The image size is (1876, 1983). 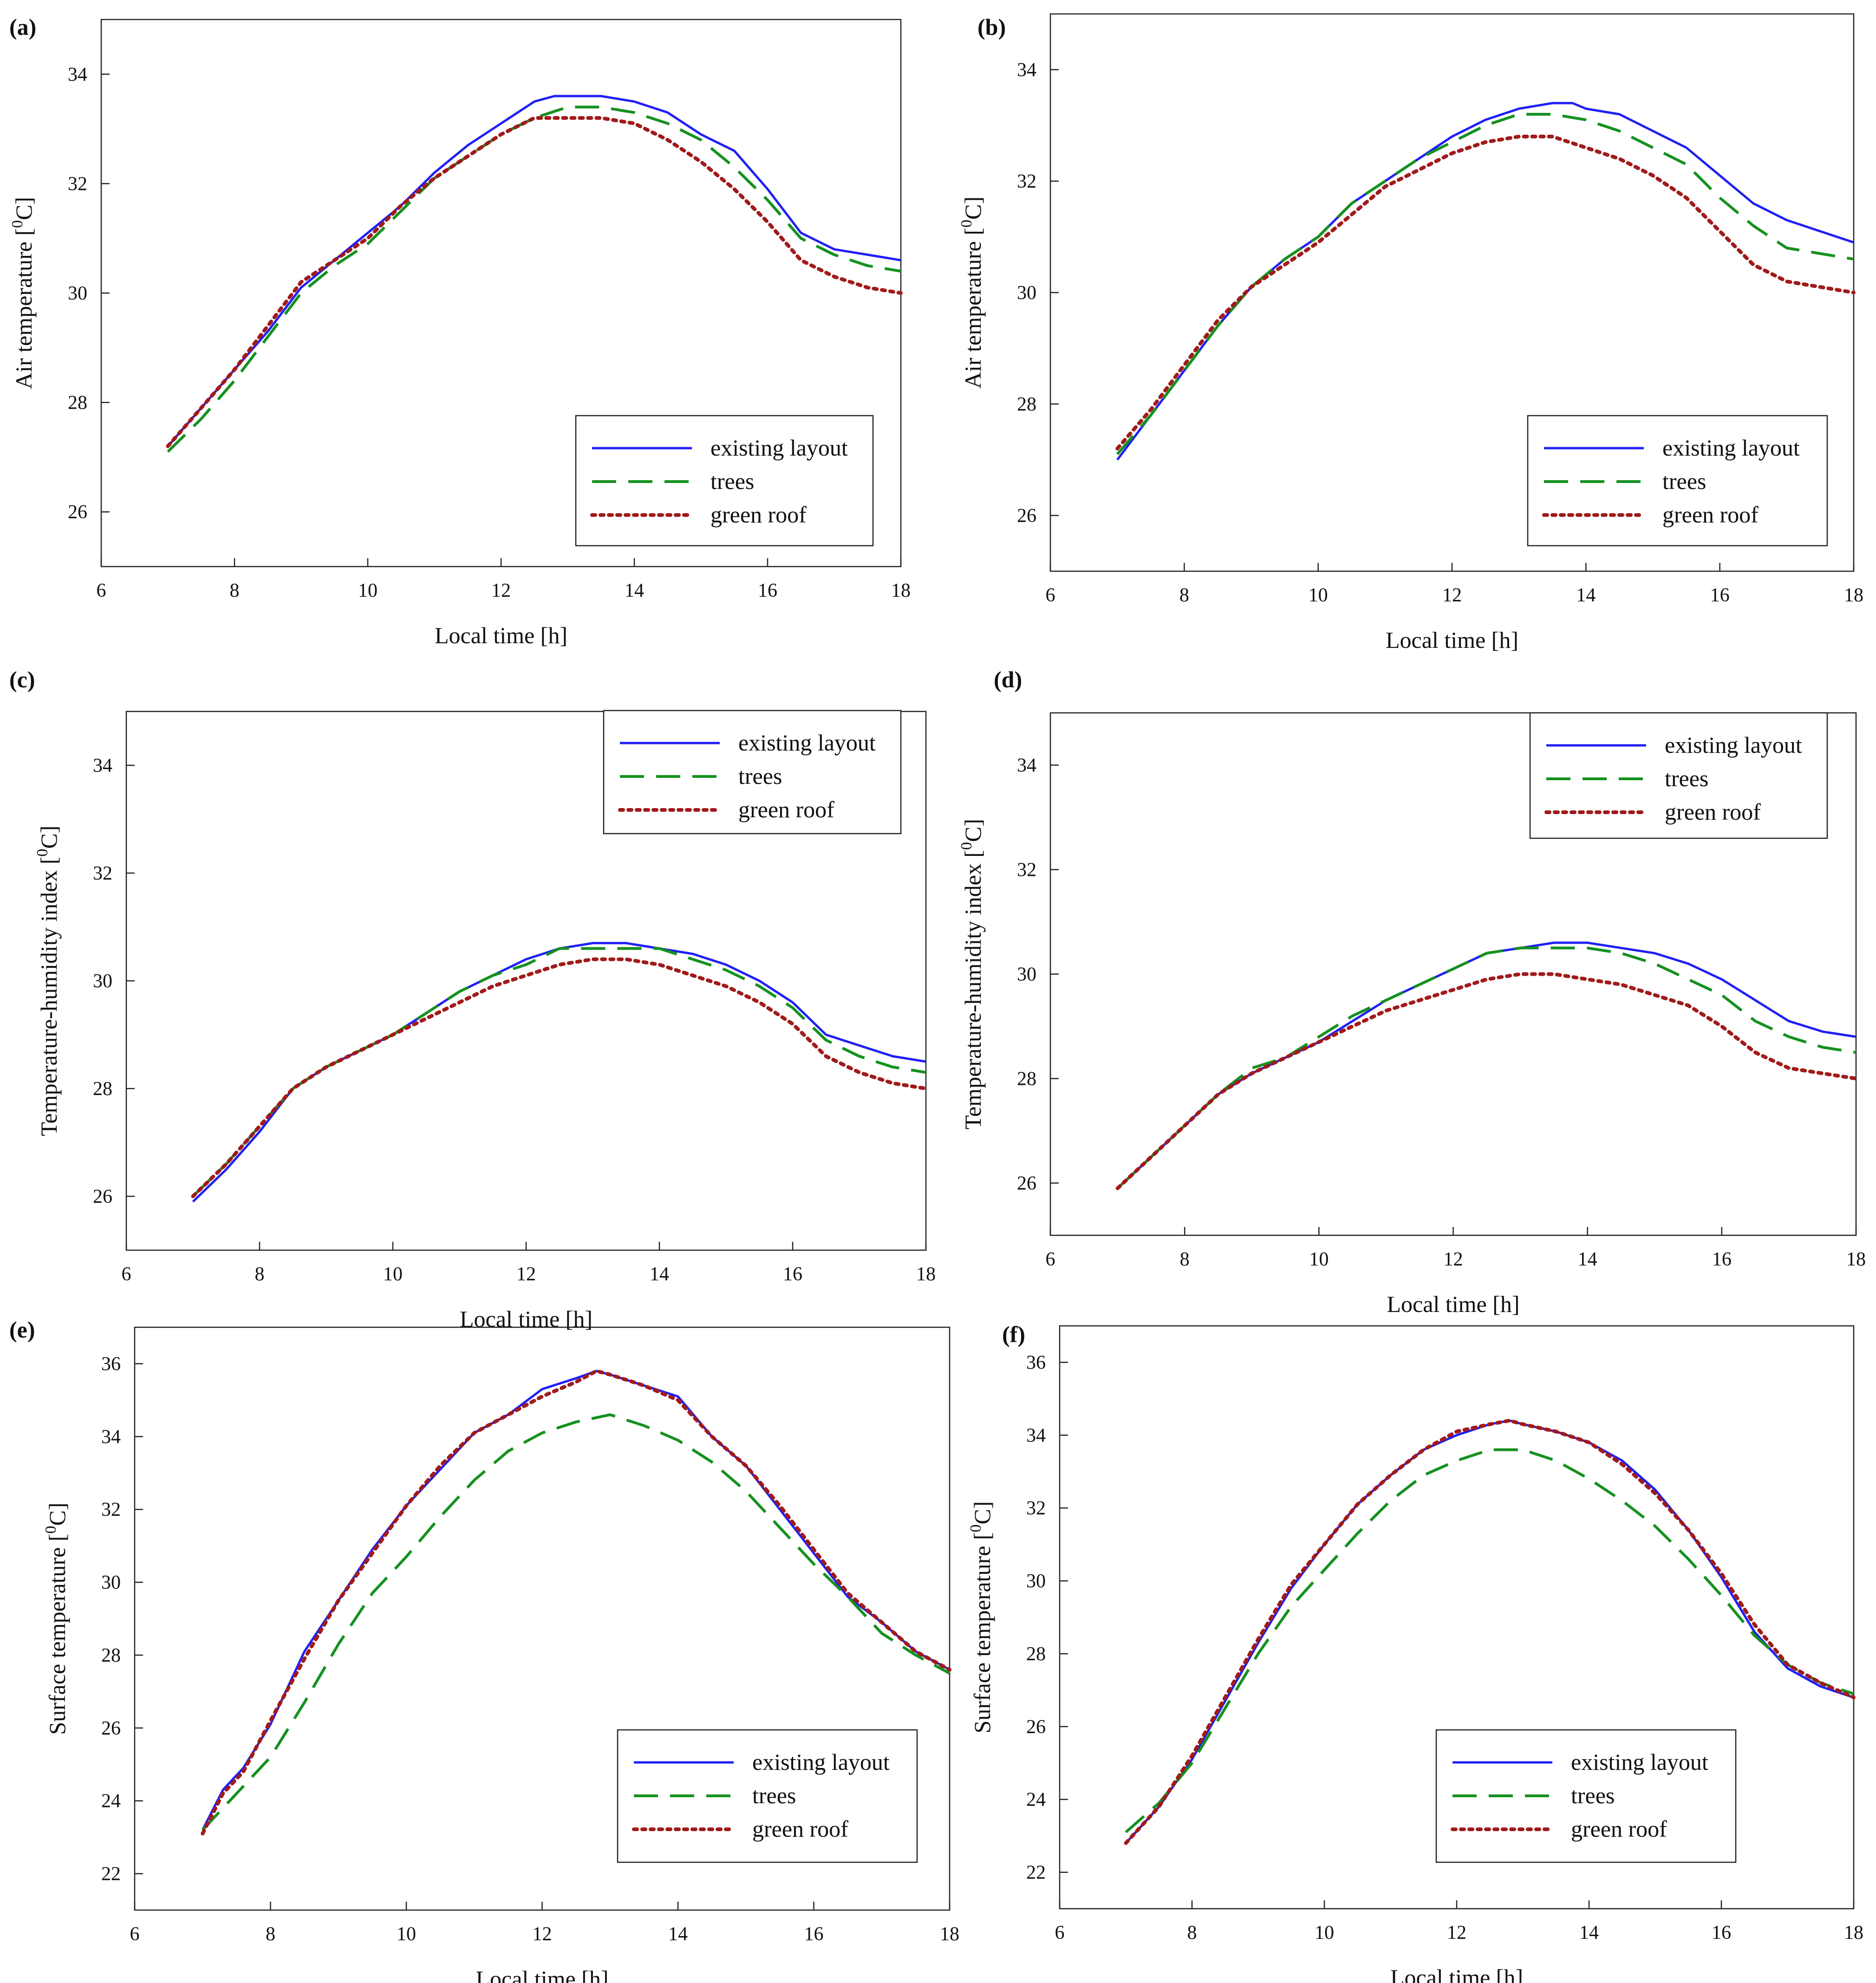 I want to click on panel-label: (c), so click(x=22, y=679).